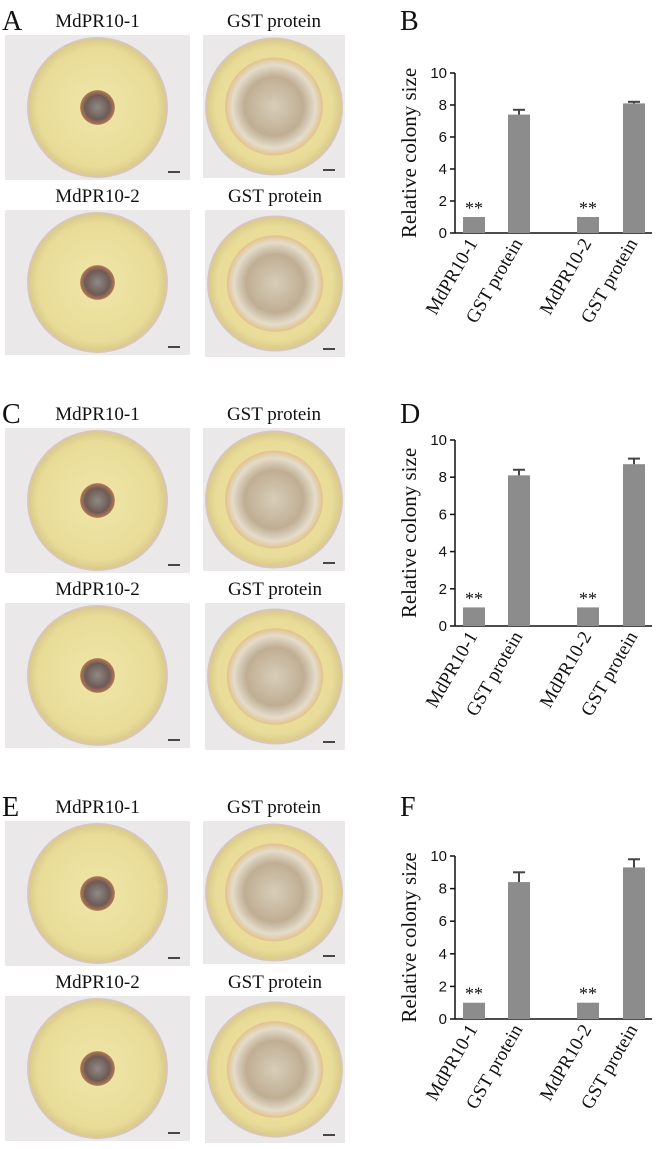  I want to click on panel-label: E, so click(10, 807).